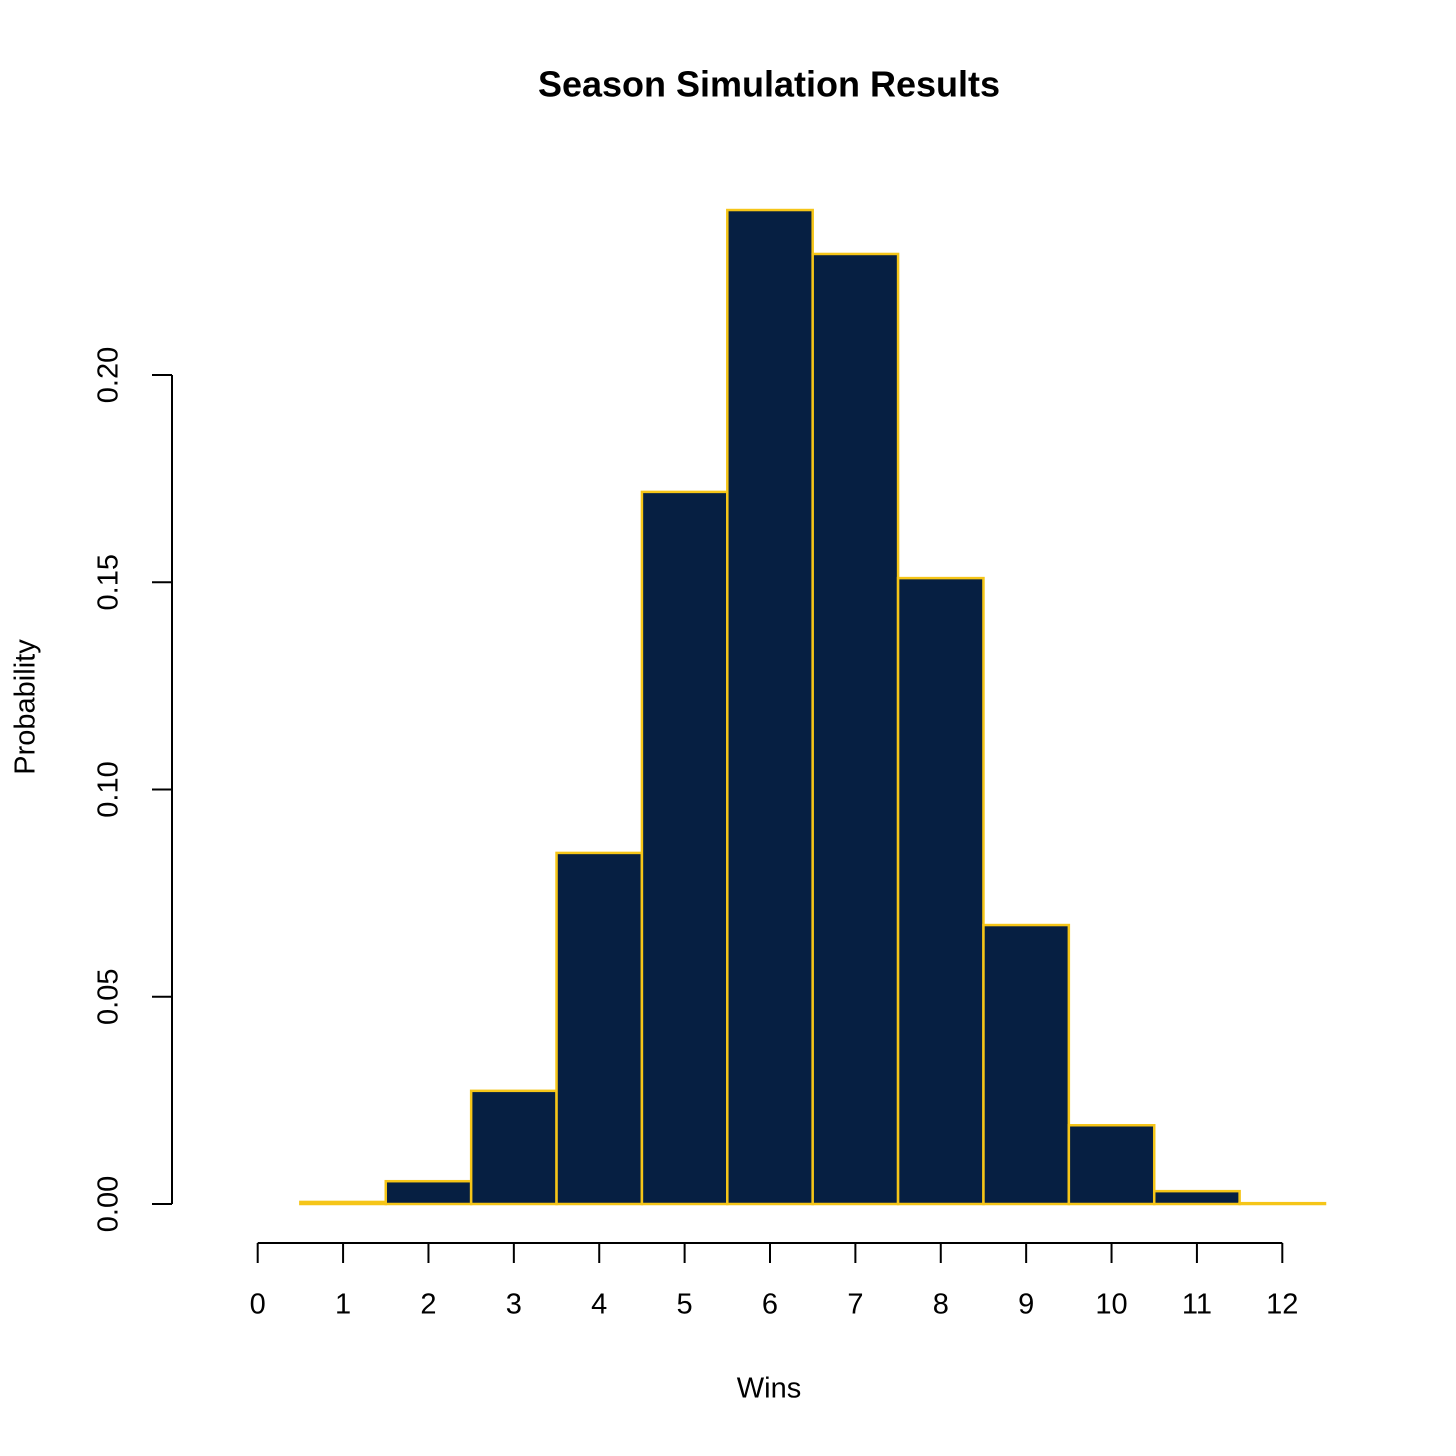 This screenshot has height=1456, width=1456. What do you see at coordinates (109, 1204) in the screenshot?
I see `y-tick-label: 0.00` at bounding box center [109, 1204].